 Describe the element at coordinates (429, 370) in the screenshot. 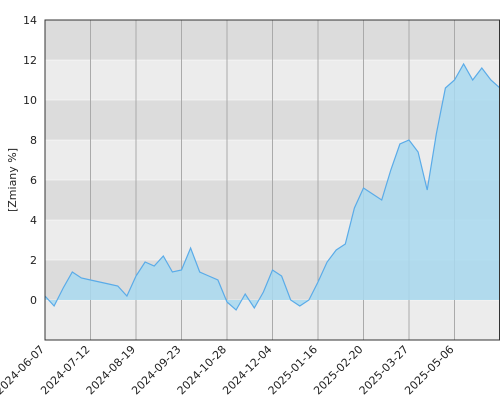

I see `x-tick-label: 2025-05-06` at that location.